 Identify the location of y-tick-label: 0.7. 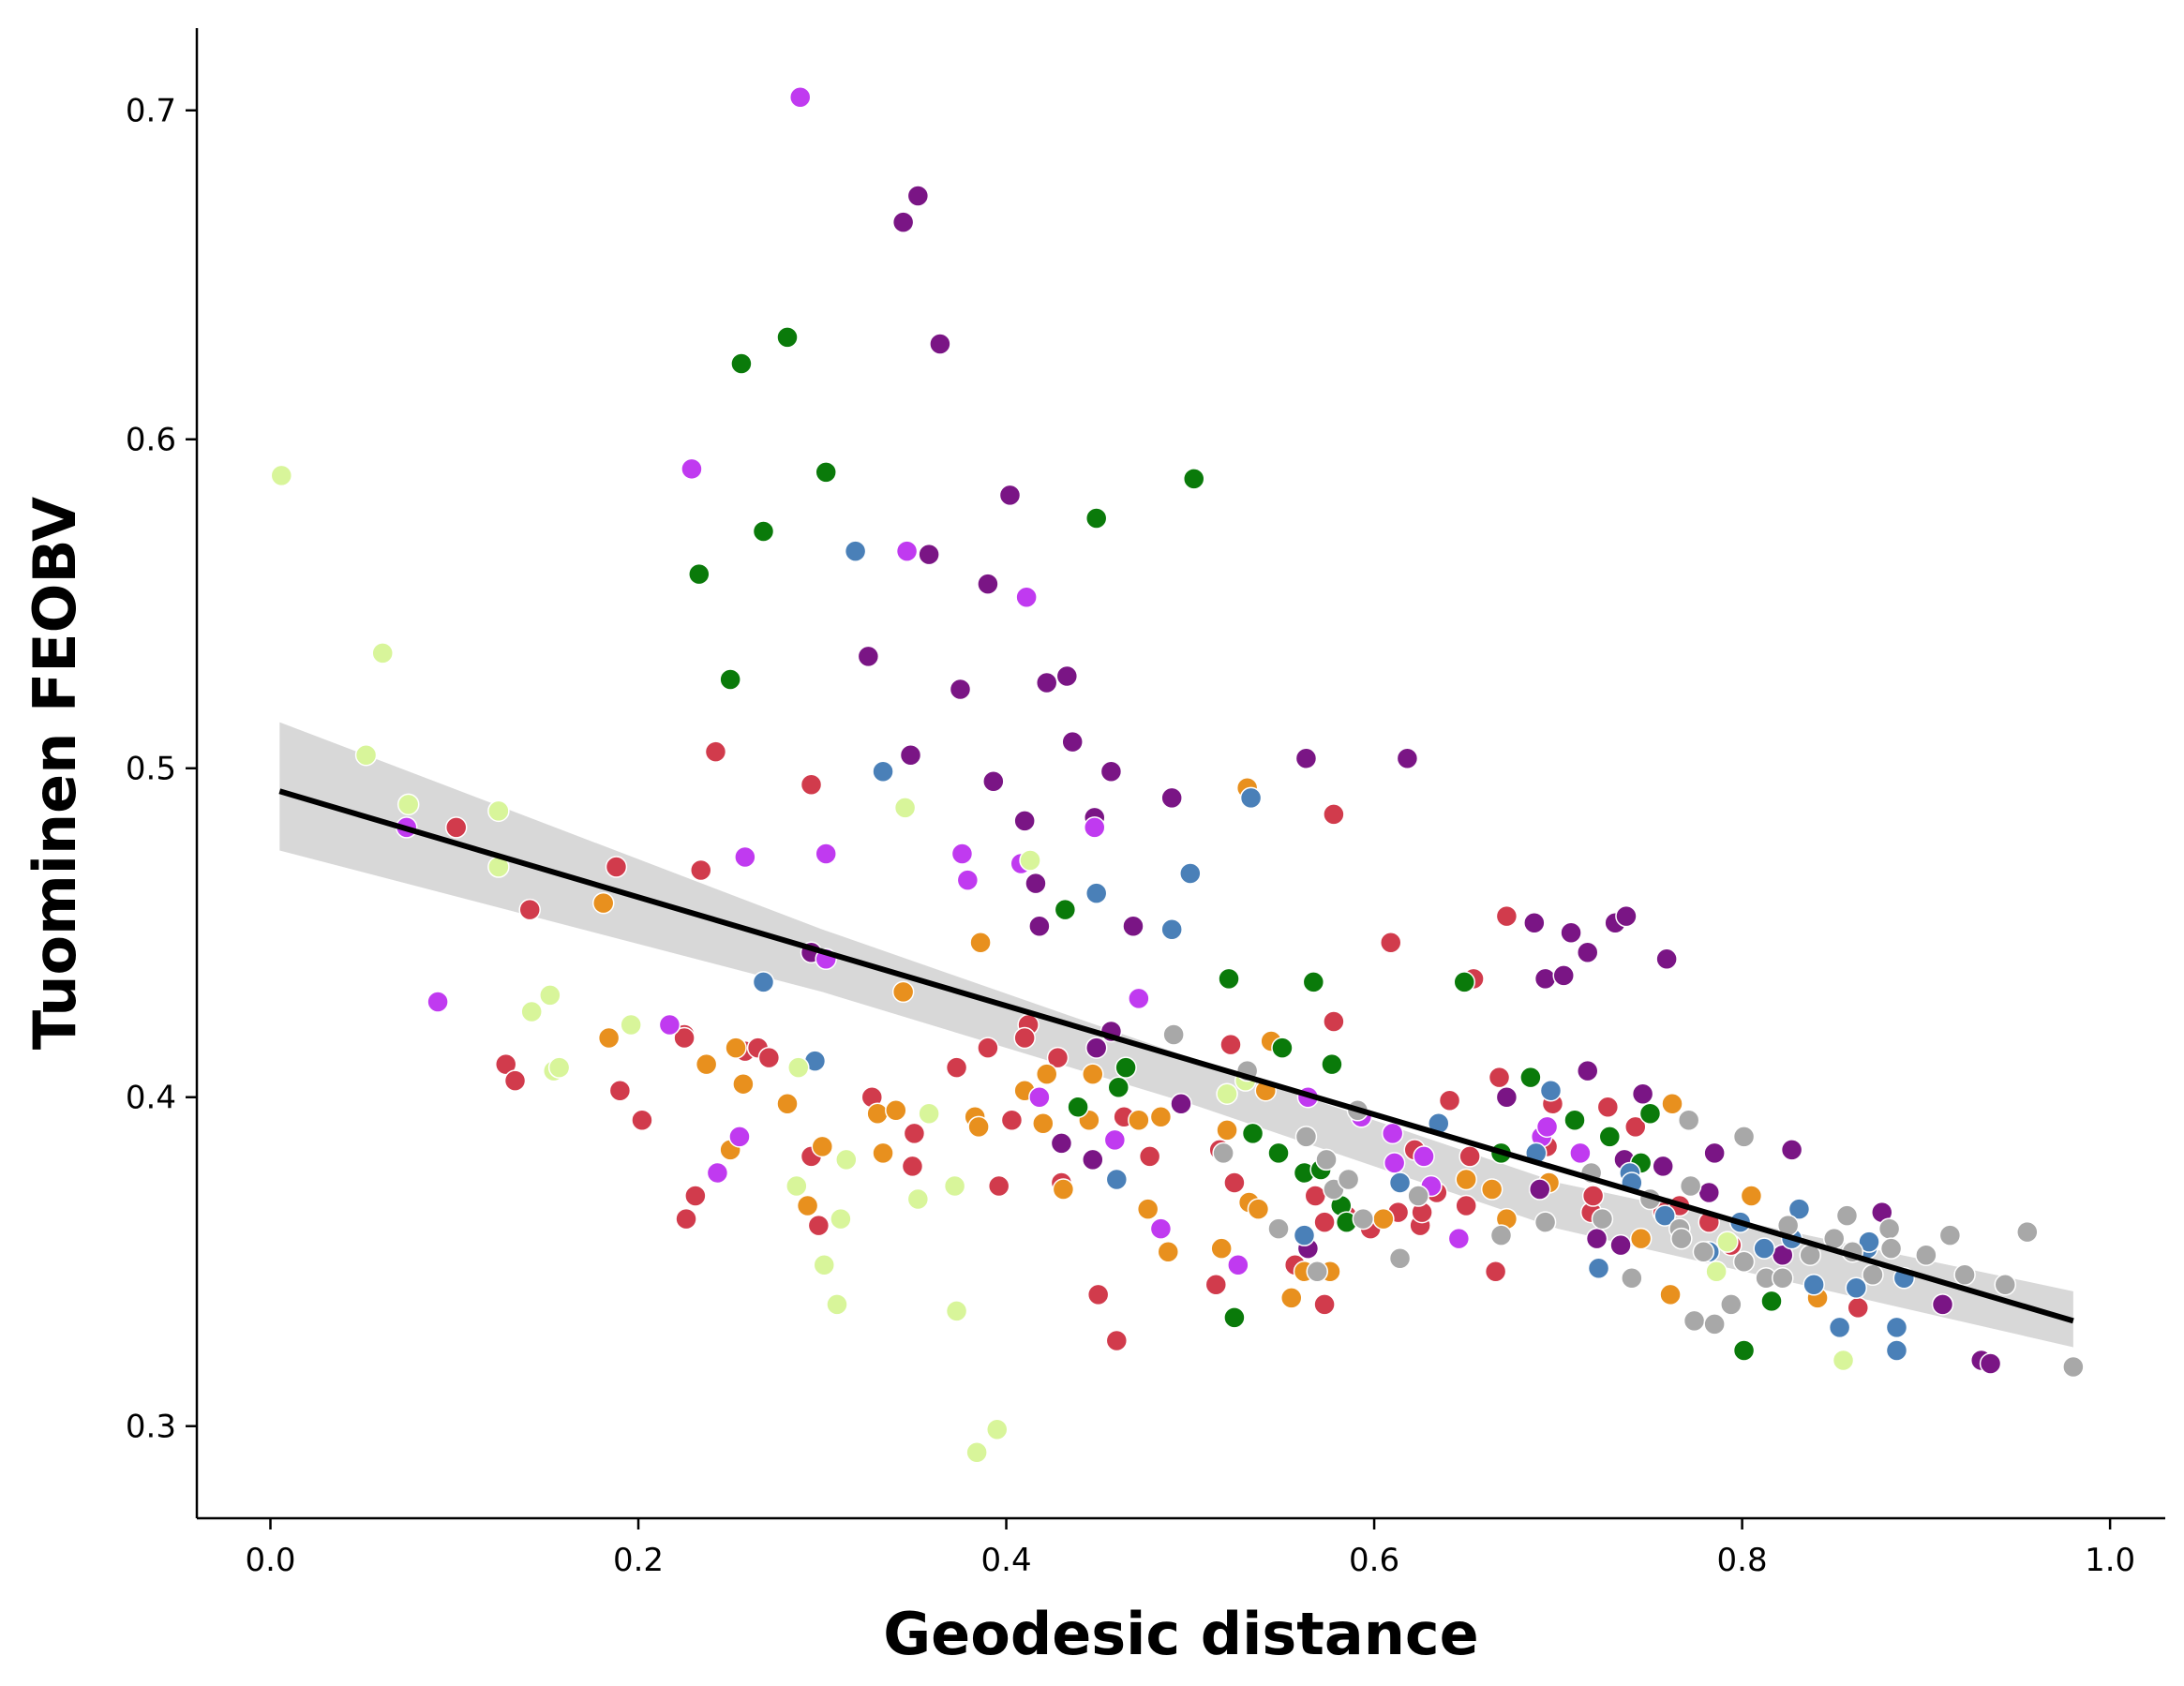
(151, 111).